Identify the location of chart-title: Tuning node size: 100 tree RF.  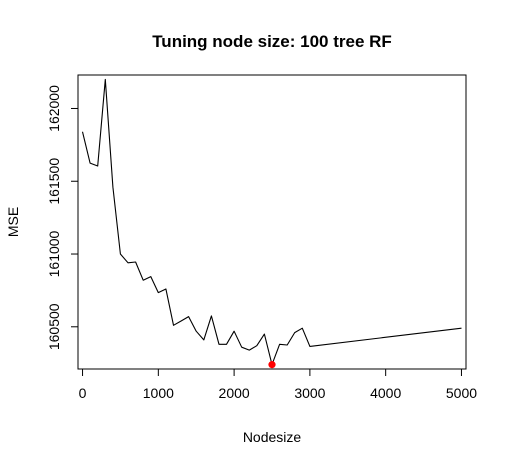
(272, 41).